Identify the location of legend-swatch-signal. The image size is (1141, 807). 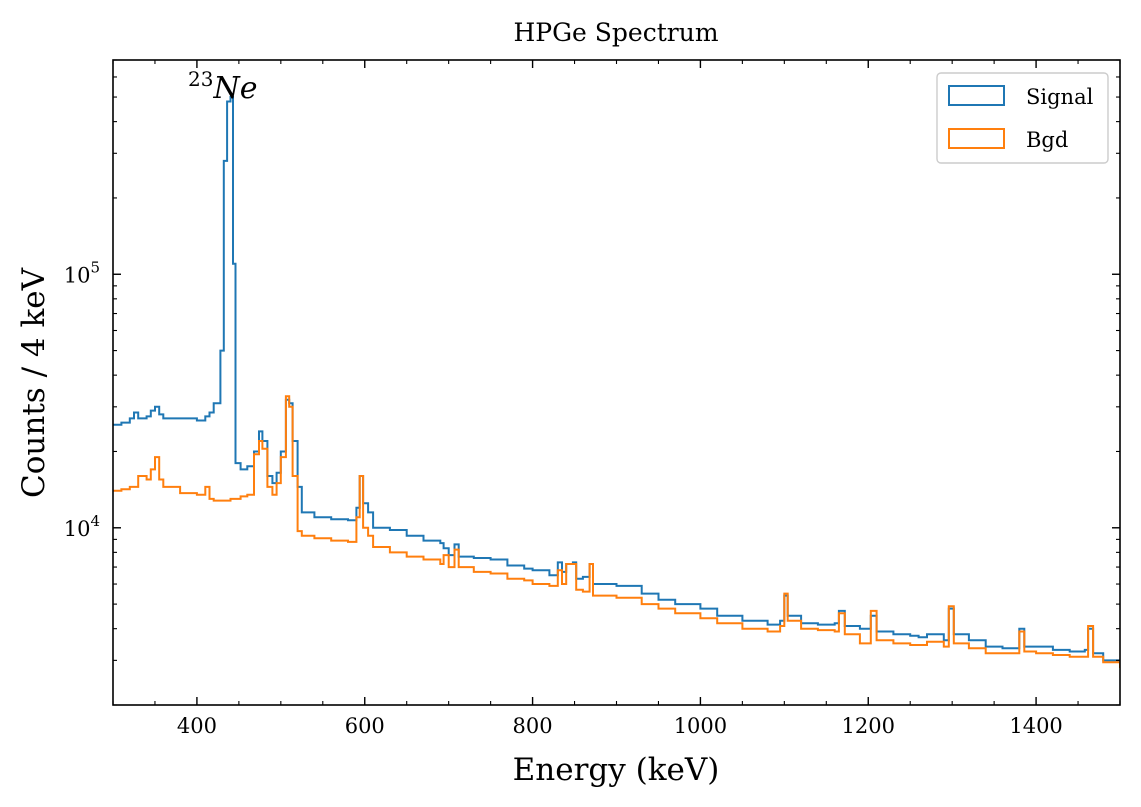
(976, 95).